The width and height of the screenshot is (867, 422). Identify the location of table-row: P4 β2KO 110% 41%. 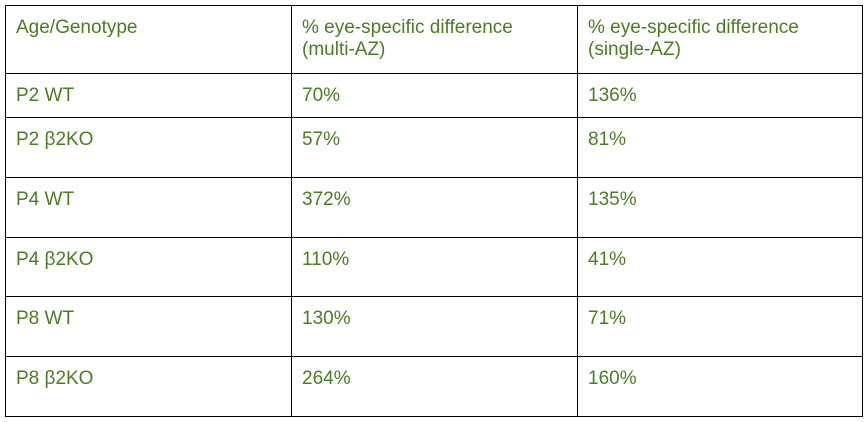
(434, 267).